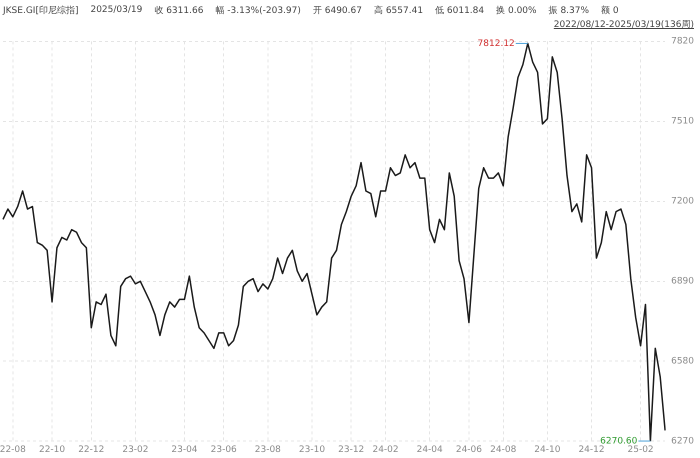  What do you see at coordinates (224, 449) in the screenshot?
I see `x-tick-label: 23-06` at bounding box center [224, 449].